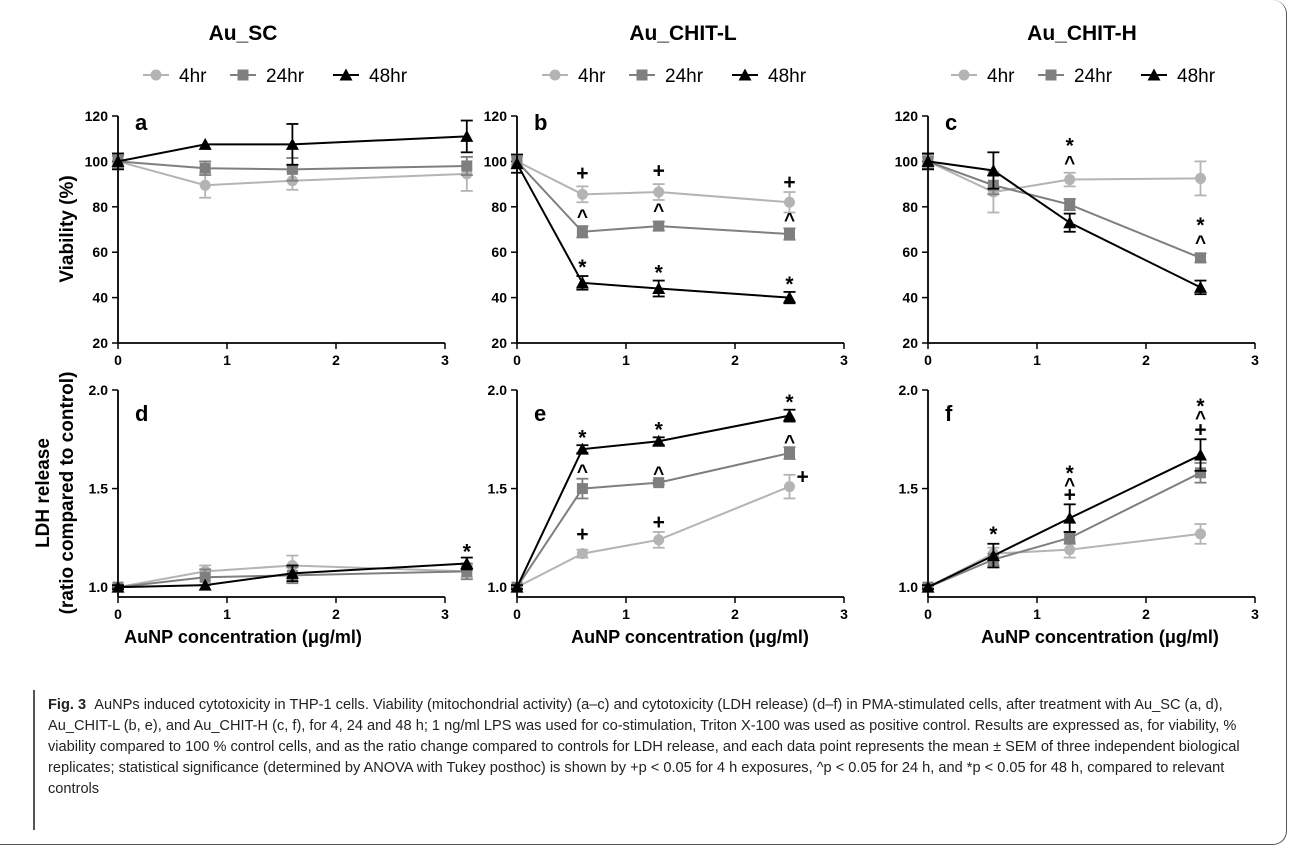  I want to click on y-tick-label: 1.0, so click(99, 587).